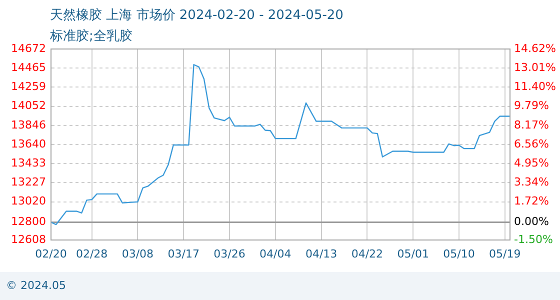 This screenshot has width=560, height=300. I want to click on y-tick-label: 13020, so click(28, 201).